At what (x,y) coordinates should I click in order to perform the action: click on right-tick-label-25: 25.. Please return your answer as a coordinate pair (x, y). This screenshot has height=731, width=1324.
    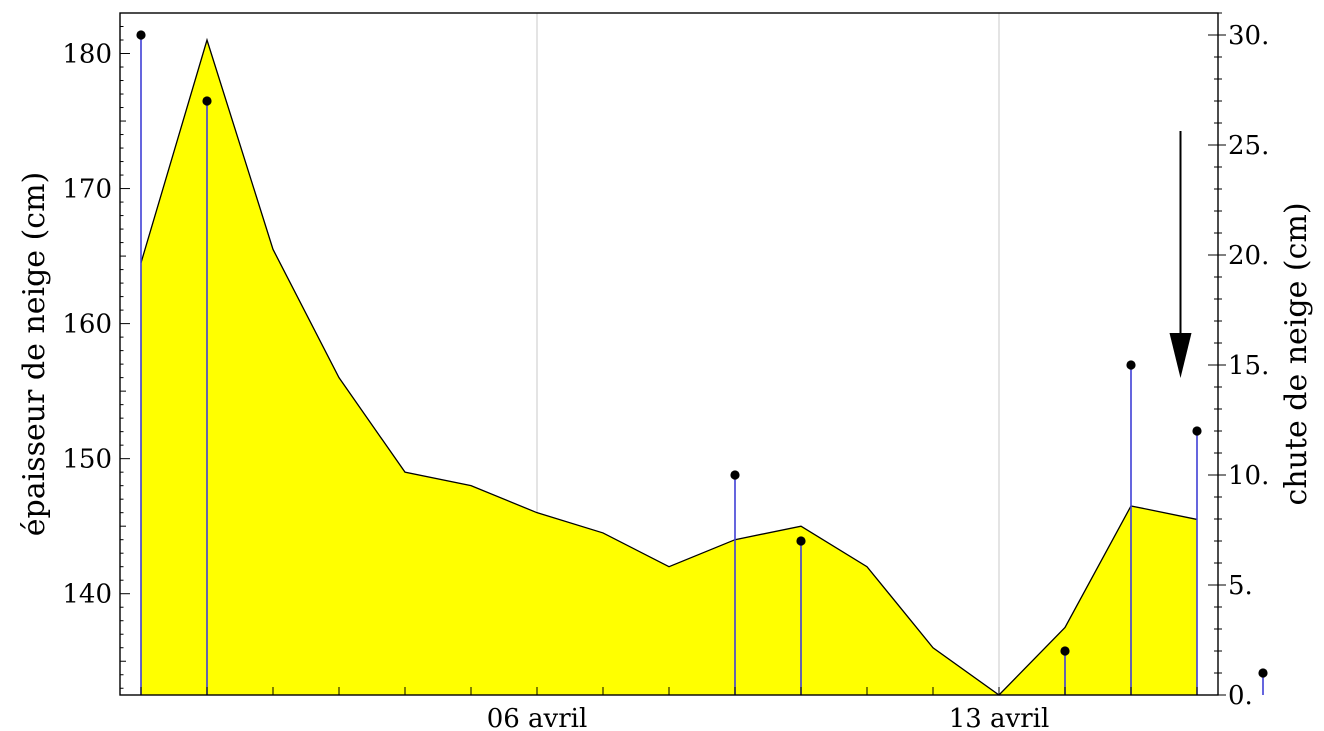
    Looking at the image, I should click on (1248, 146).